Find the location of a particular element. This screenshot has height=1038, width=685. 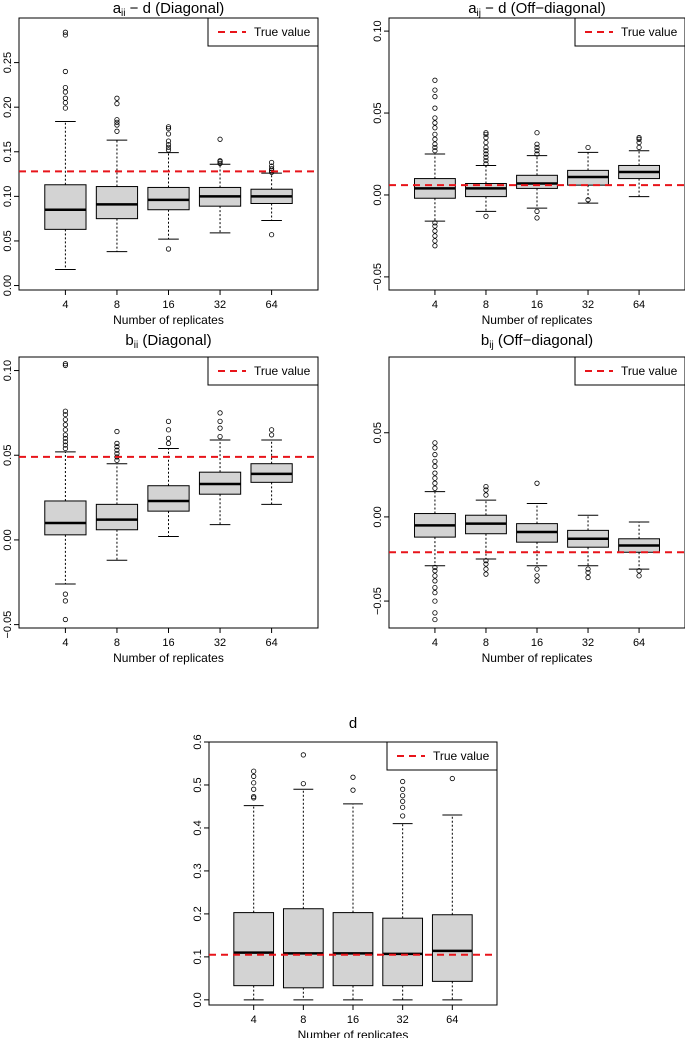

y-tick-label: 0.3 is located at coordinates (198, 870).